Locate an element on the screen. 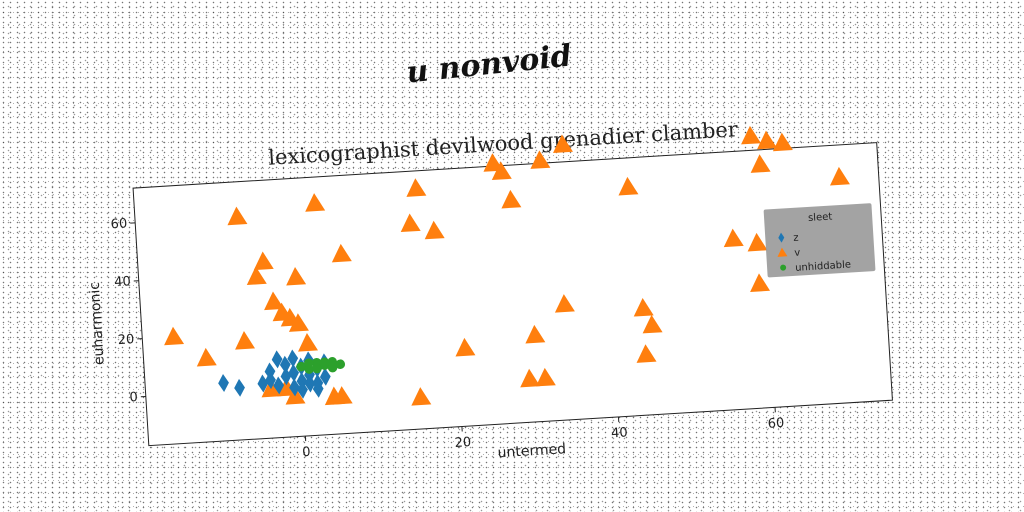 The width and height of the screenshot is (1024, 512). y-axis-label: euharmonic is located at coordinates (97, 324).